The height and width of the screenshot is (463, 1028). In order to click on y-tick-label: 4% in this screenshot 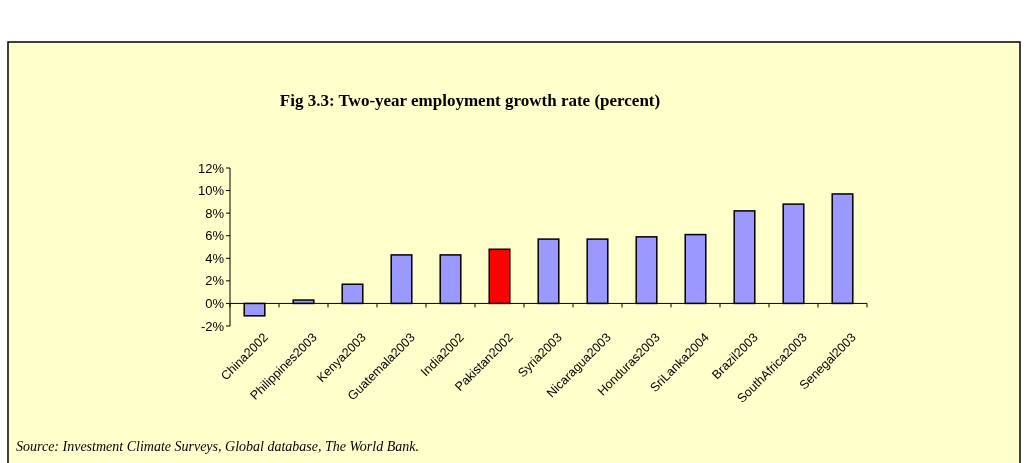, I will do `click(215, 258)`.